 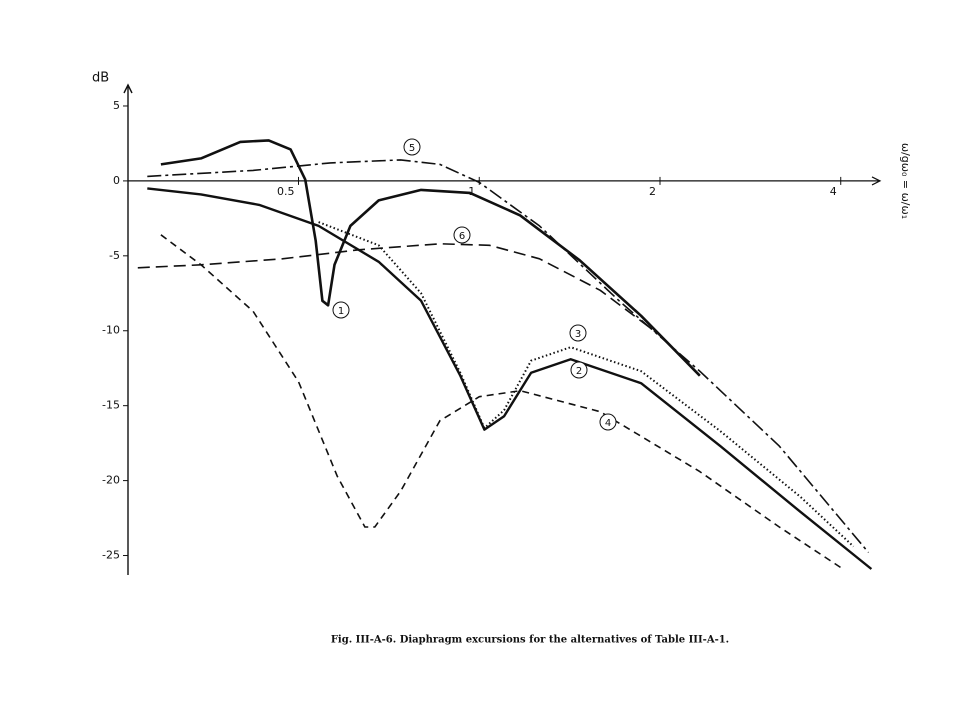 I want to click on y-tick-label: -20, so click(x=111, y=480).